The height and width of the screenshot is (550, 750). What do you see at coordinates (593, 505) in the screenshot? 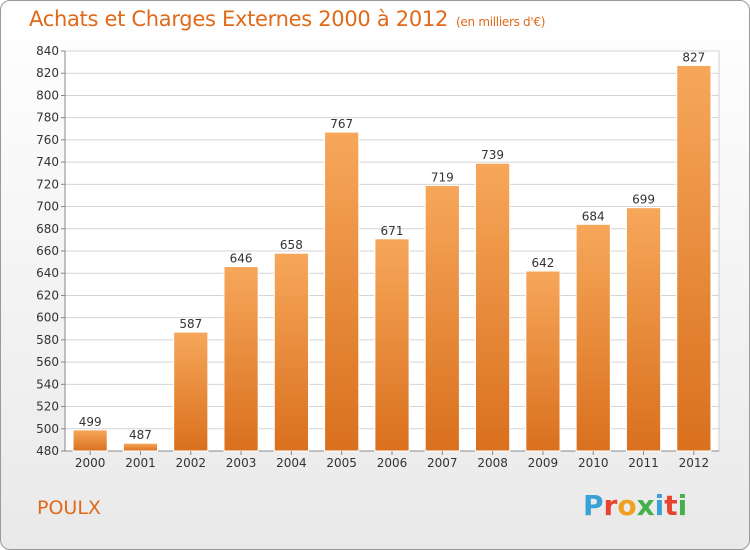
I see `logo-letter: P` at bounding box center [593, 505].